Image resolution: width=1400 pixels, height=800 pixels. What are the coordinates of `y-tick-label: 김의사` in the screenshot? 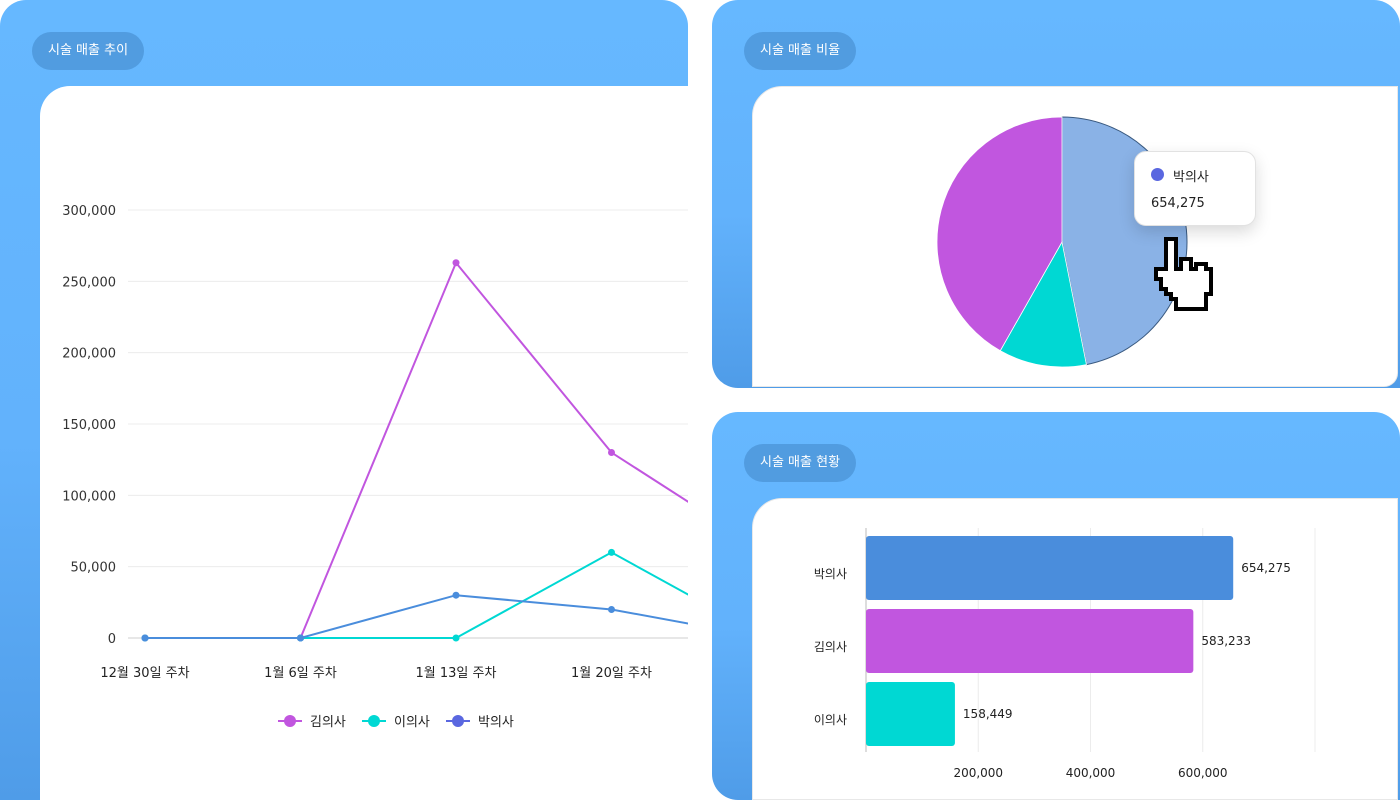 It's located at (830, 647).